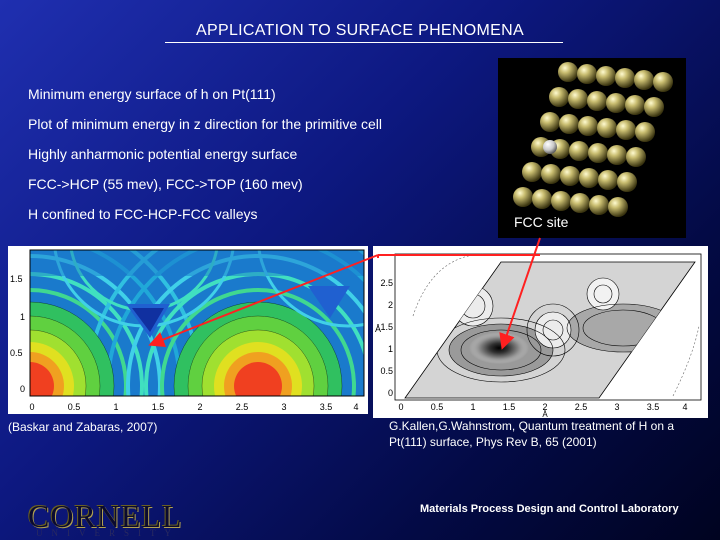 This screenshot has width=720, height=540. I want to click on left-plot-caption: (Baskar and Zabaras, 2007), so click(83, 427).